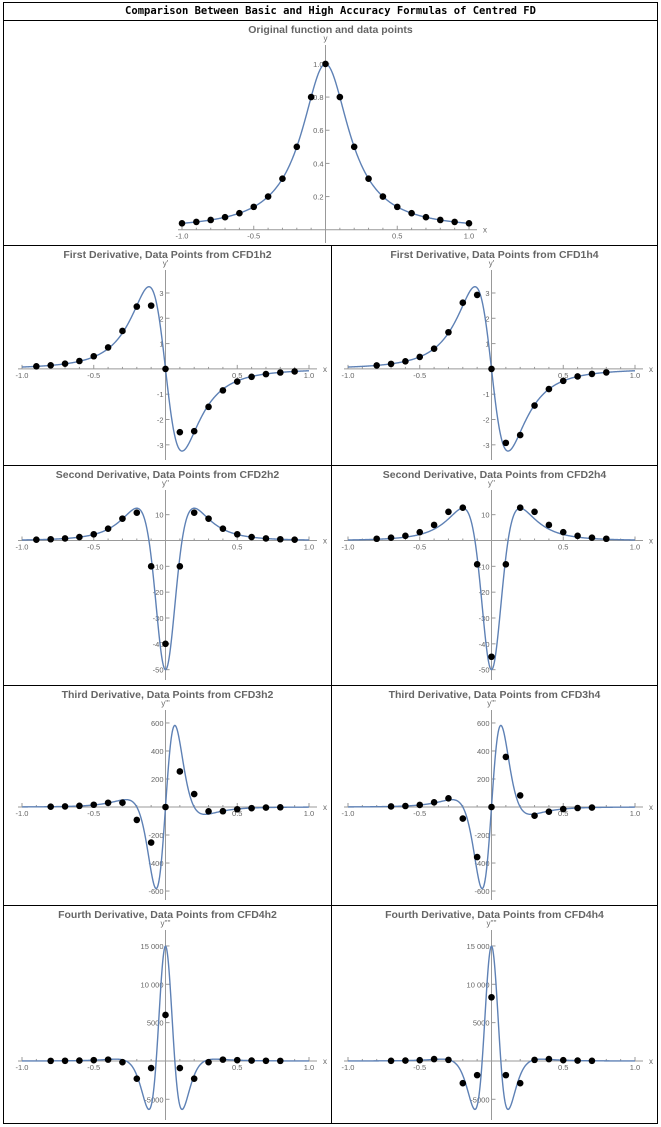 The width and height of the screenshot is (661, 1127). What do you see at coordinates (318, 163) in the screenshot?
I see `y-tick-label: 0.4` at bounding box center [318, 163].